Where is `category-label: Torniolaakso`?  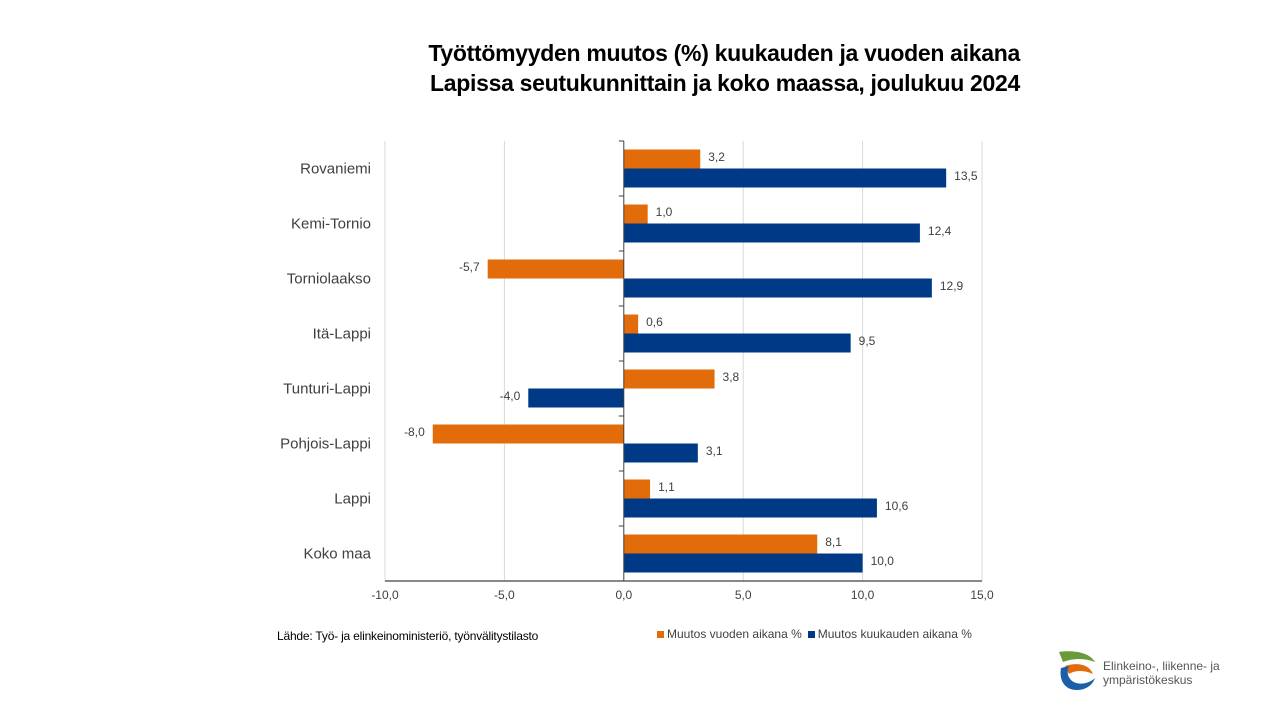
category-label: Torniolaakso is located at coordinates (329, 278).